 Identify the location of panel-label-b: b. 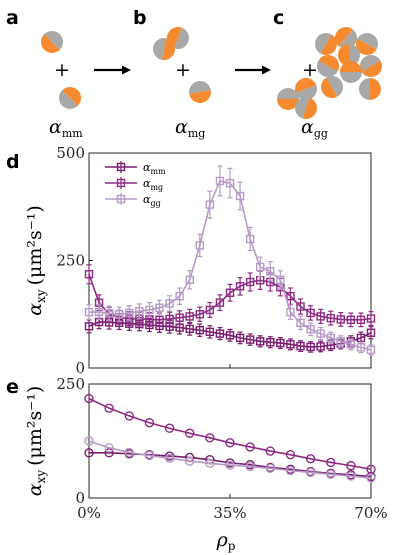
(140, 18).